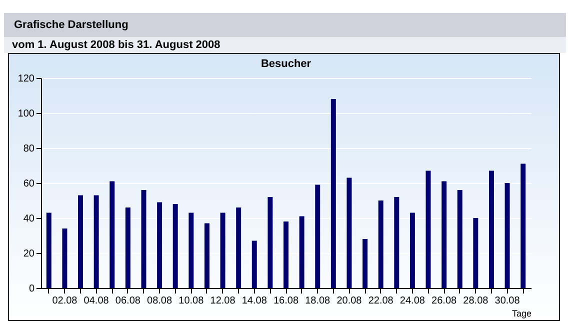  Describe the element at coordinates (29, 184) in the screenshot. I see `y-tick-label: 60` at that location.